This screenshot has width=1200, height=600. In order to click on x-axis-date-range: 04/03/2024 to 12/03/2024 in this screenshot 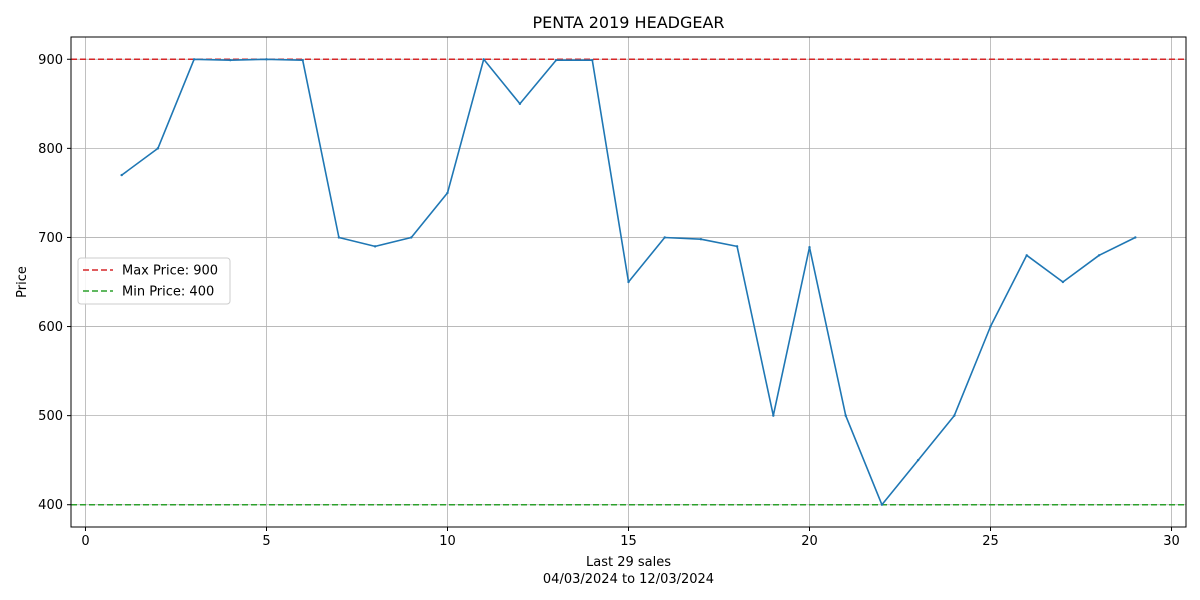, I will do `click(628, 579)`.